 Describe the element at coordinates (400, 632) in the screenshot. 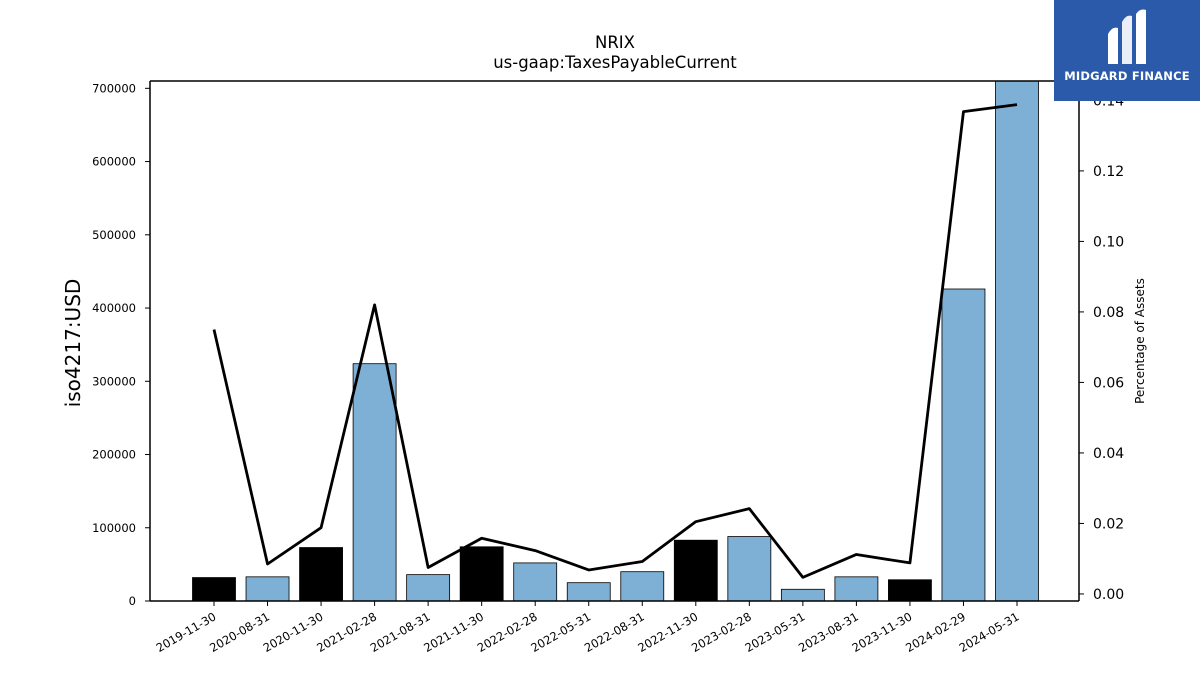

I see `x-tick-label: 2021-08-31` at that location.